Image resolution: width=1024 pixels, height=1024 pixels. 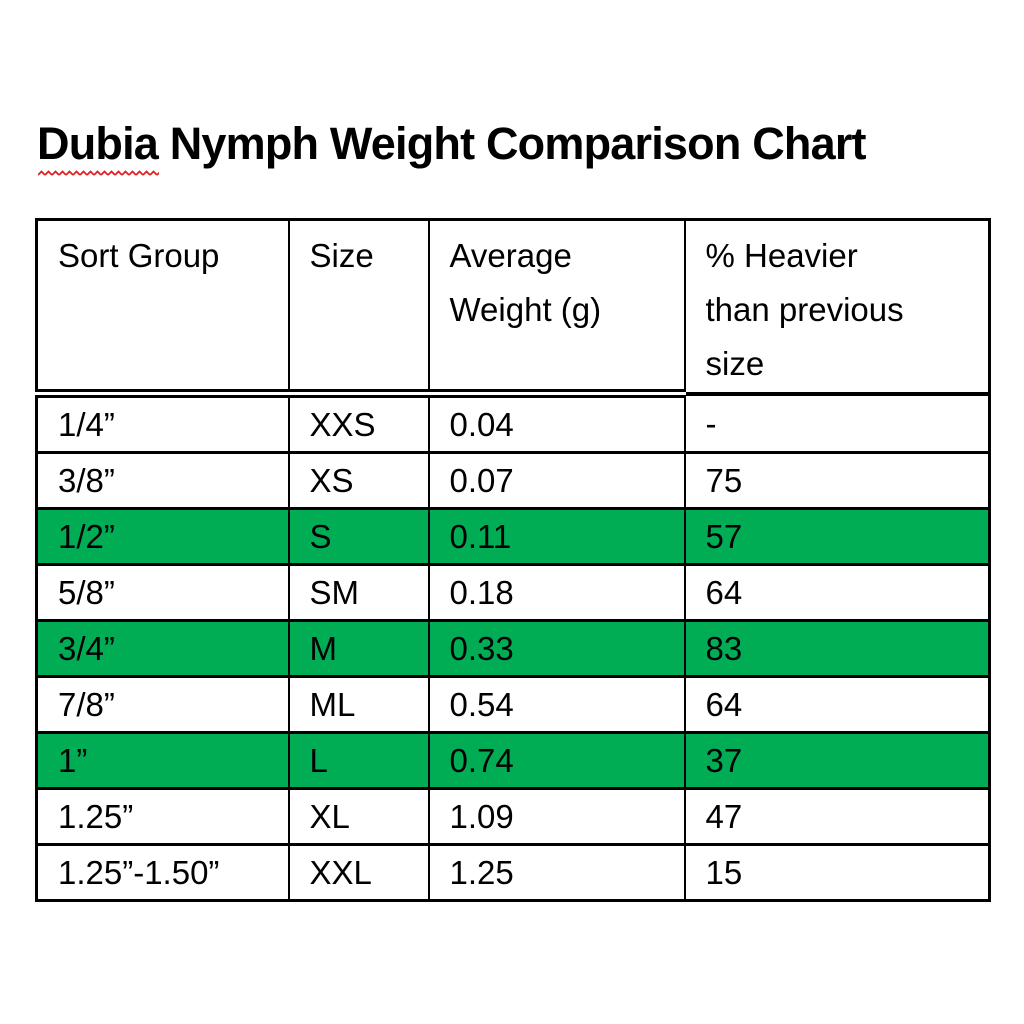 I want to click on column-header-size: Size, so click(x=358, y=308).